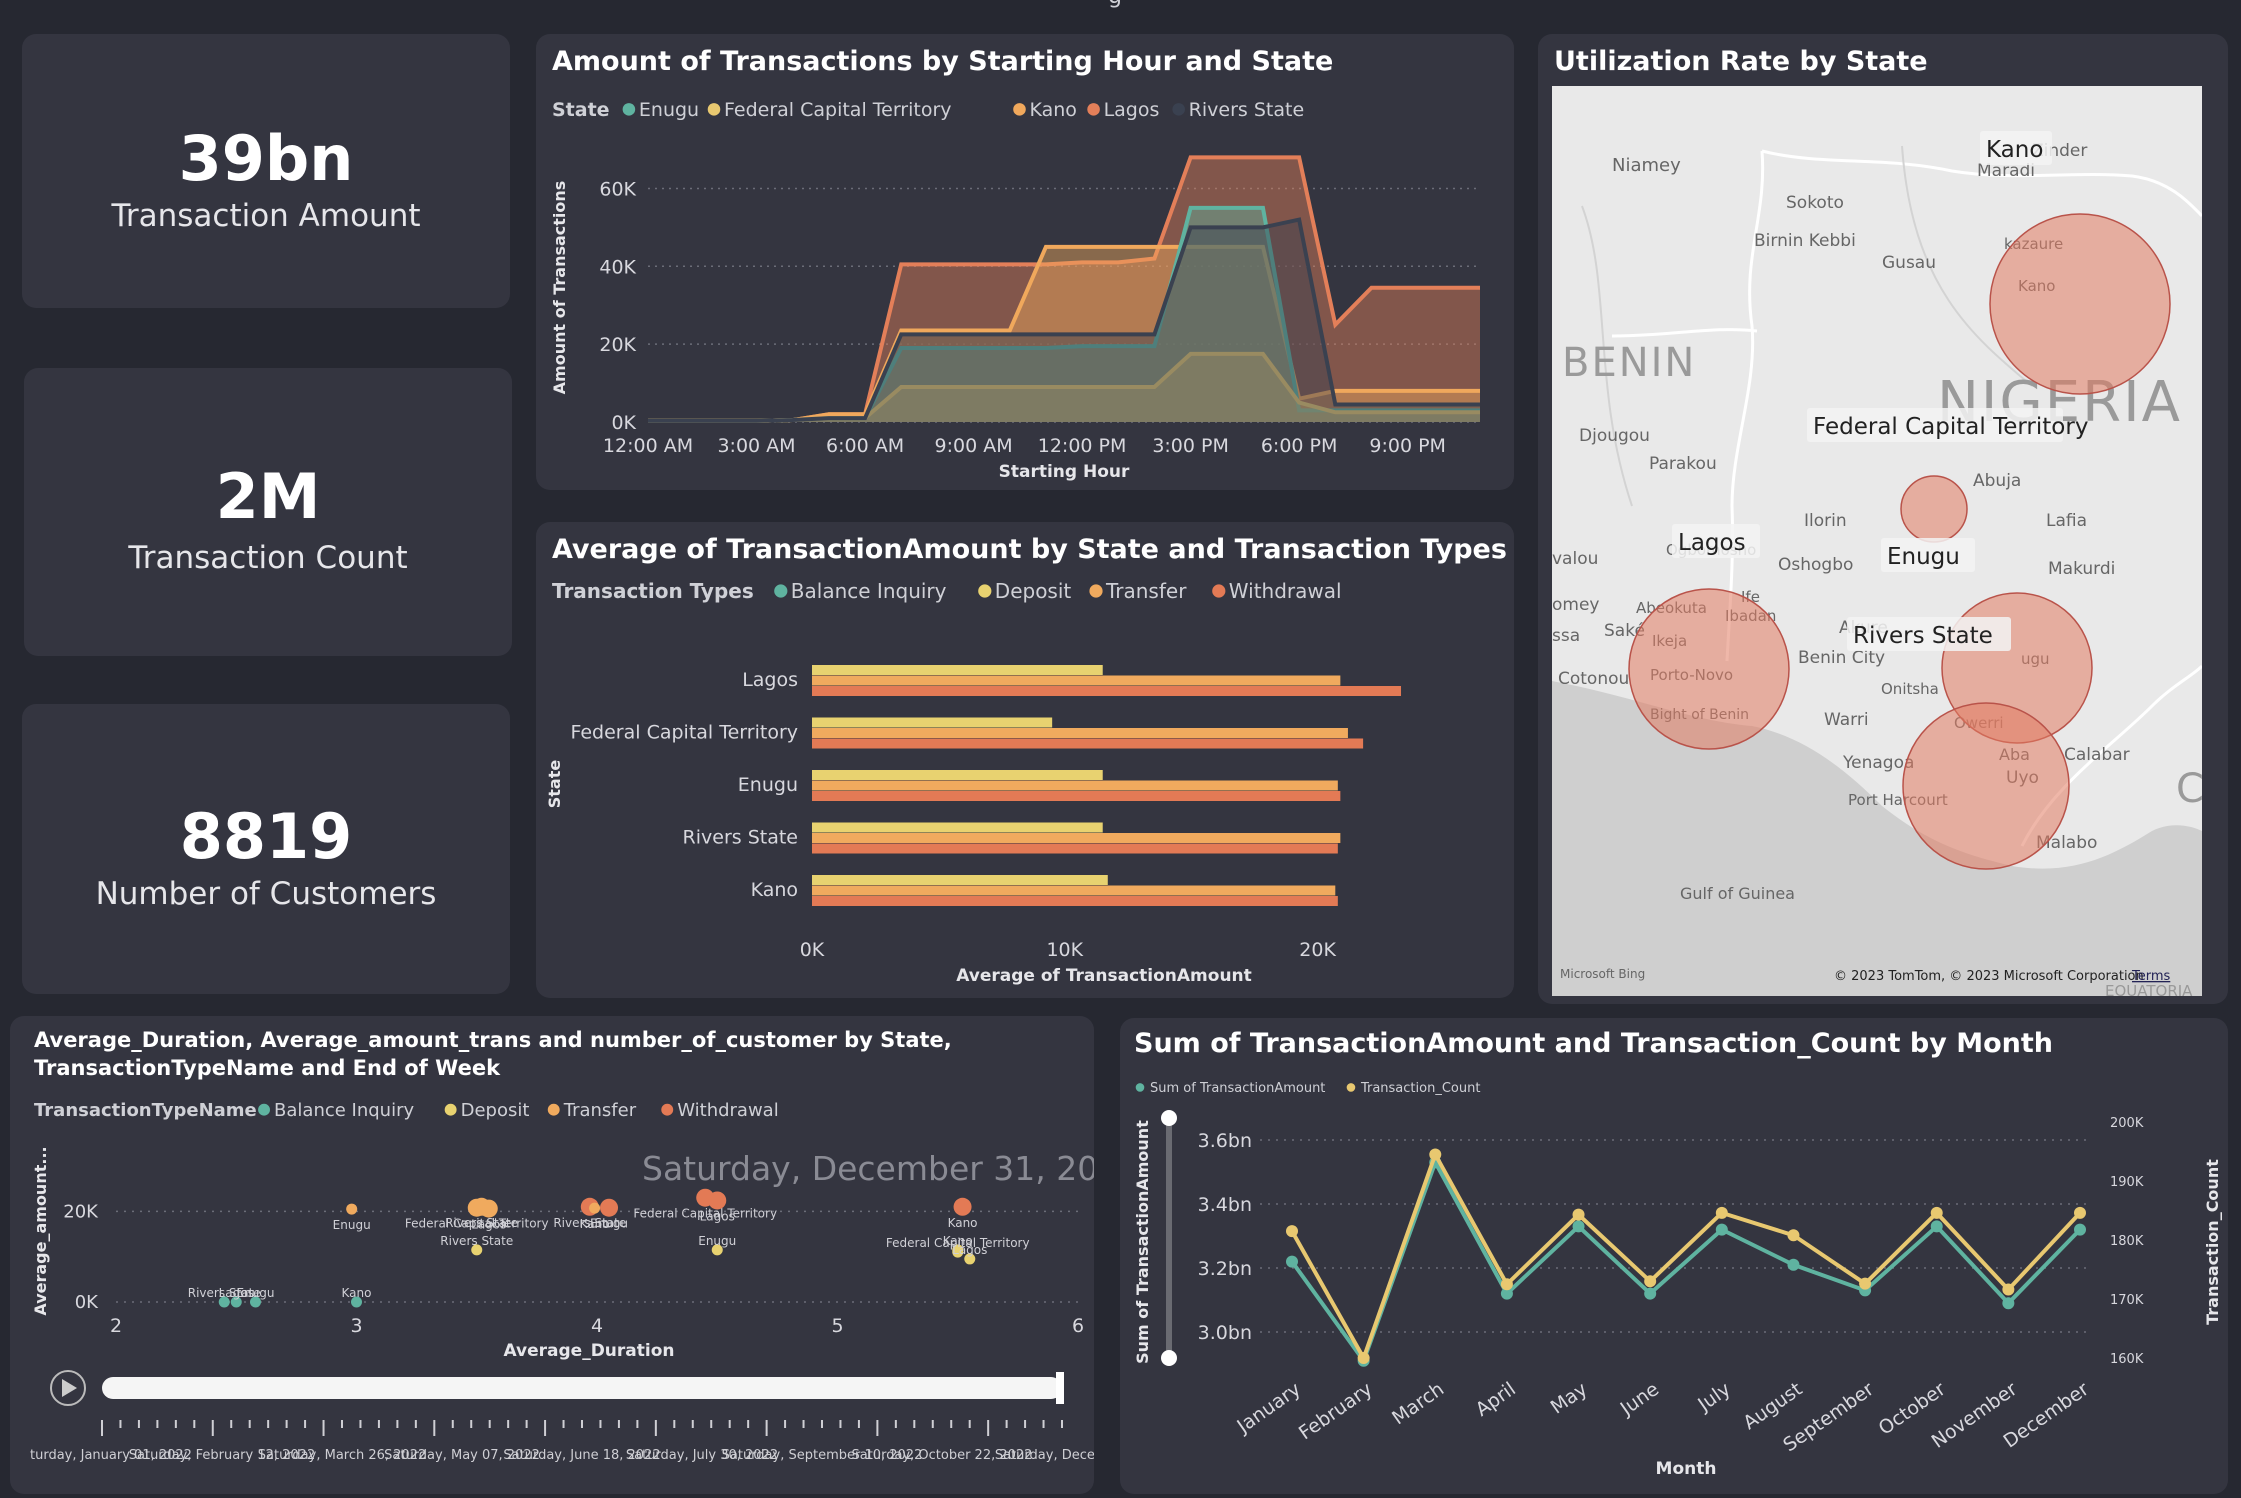 This screenshot has height=1498, width=2241. Describe the element at coordinates (1737, 893) in the screenshot. I see `place-name: Gulf of Guinea` at that location.